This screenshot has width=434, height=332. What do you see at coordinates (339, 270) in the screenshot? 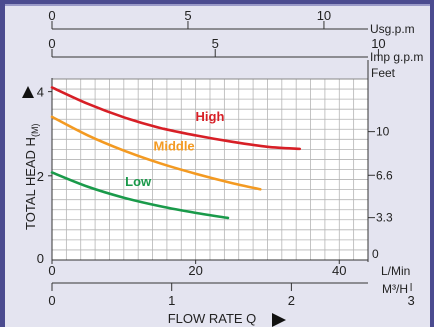
I see `x-tick-label: 40` at bounding box center [339, 270].